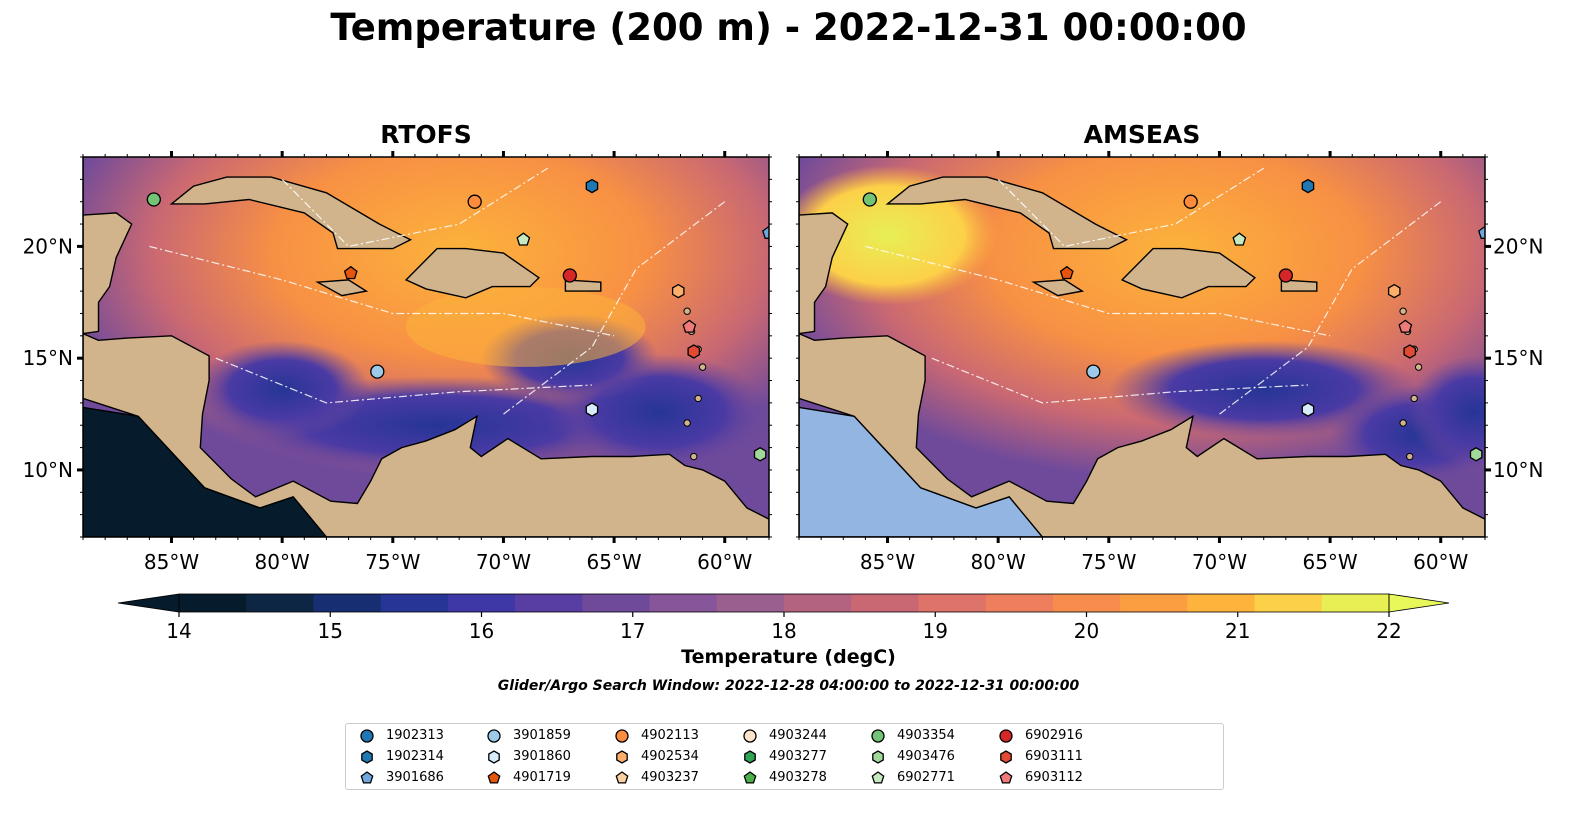 This screenshot has width=1577, height=827. I want to click on legend-entry-1902313: 1902313, so click(402, 736).